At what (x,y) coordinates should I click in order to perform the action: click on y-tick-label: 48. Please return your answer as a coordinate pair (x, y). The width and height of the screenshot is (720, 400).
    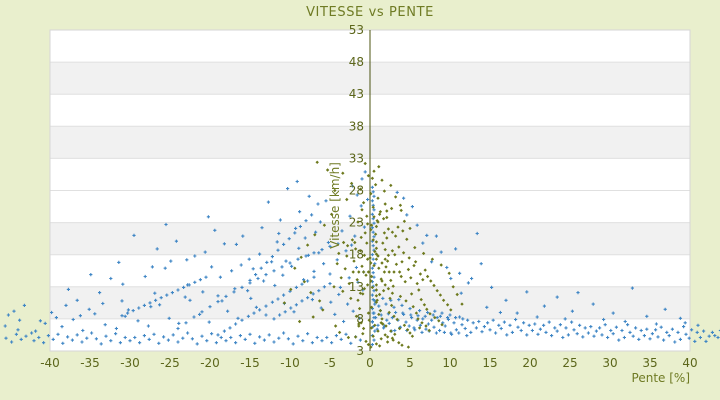
    Looking at the image, I should click on (356, 62).